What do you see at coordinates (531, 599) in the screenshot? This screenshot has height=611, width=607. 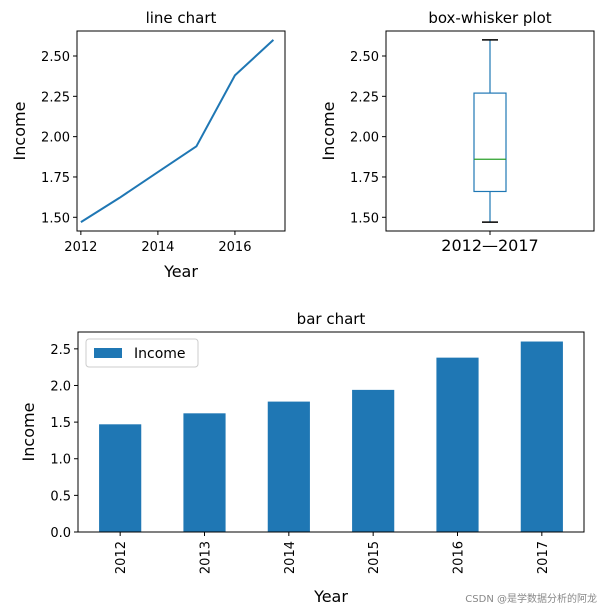 I see `watermark-text: CSDN @是学数据分析的阿龙` at bounding box center [531, 599].